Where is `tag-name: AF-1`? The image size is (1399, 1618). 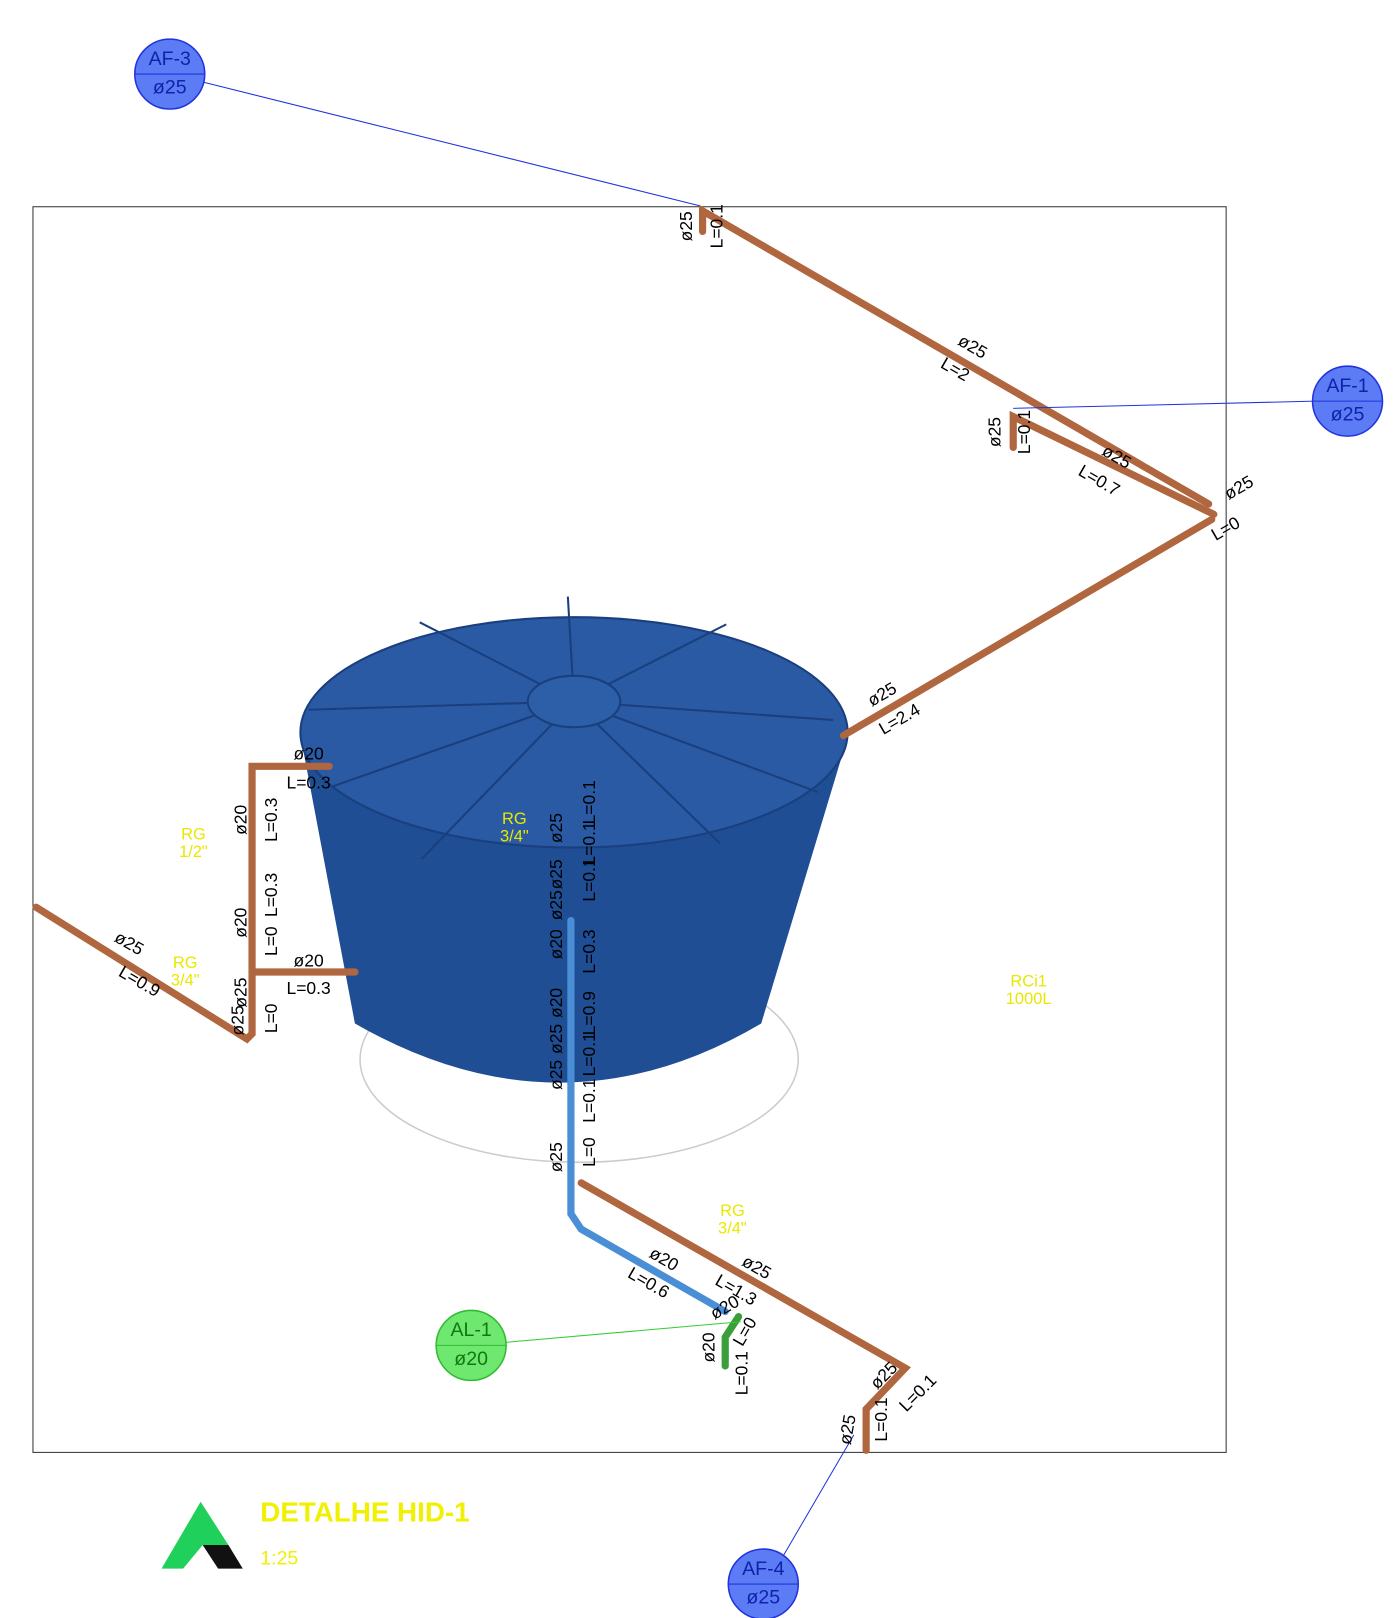
tag-name: AF-1 is located at coordinates (1347, 386).